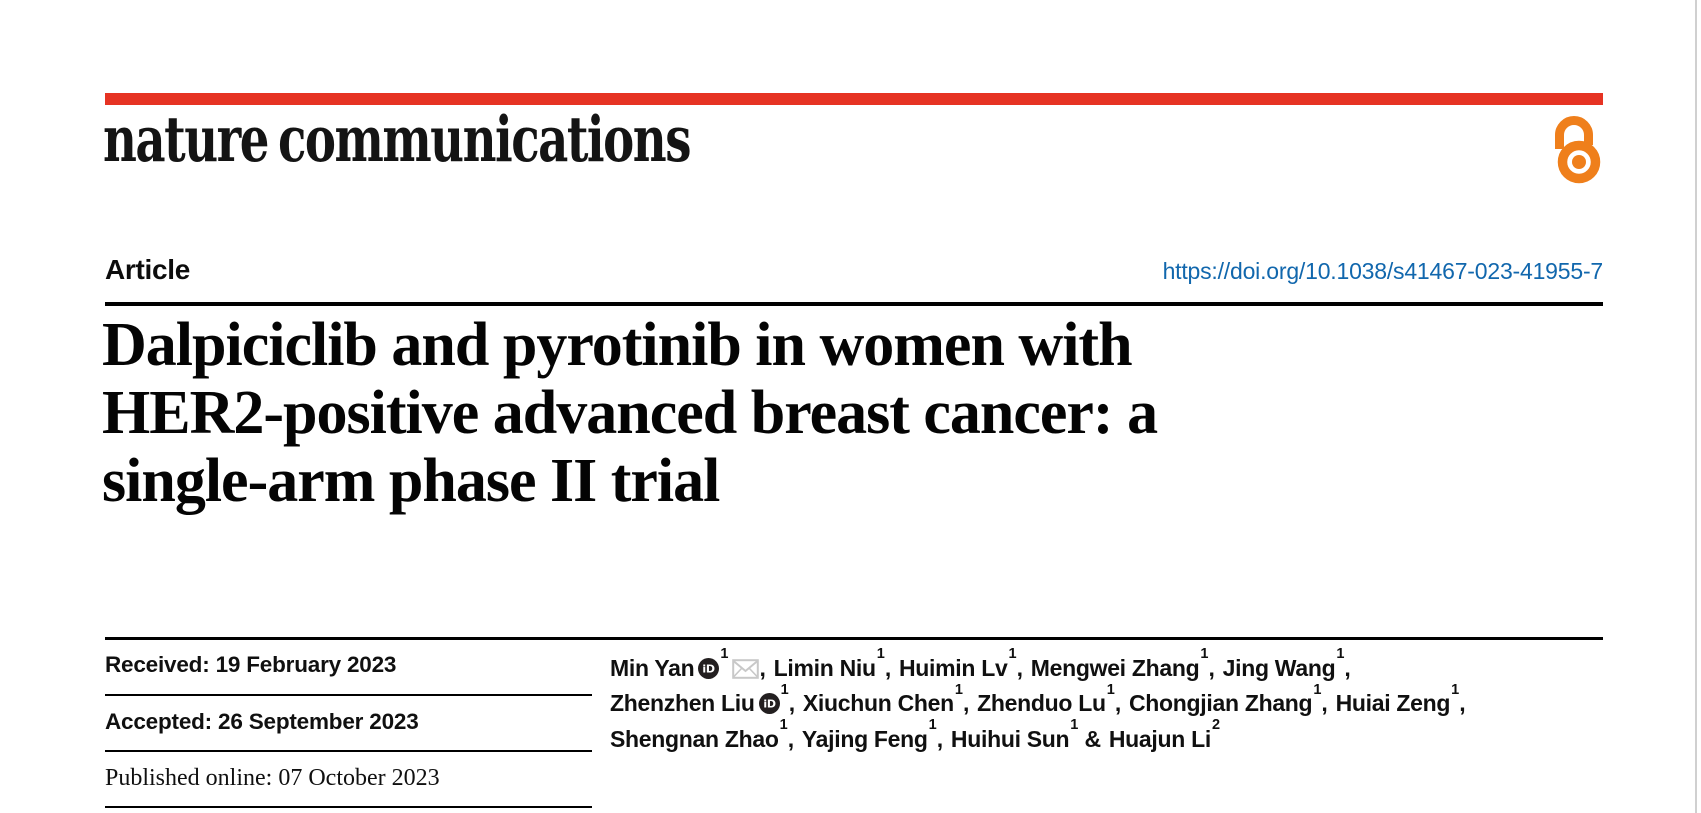 This screenshot has height=813, width=1701. What do you see at coordinates (318, 721) in the screenshot?
I see `accepted-value: 26 September 2023` at bounding box center [318, 721].